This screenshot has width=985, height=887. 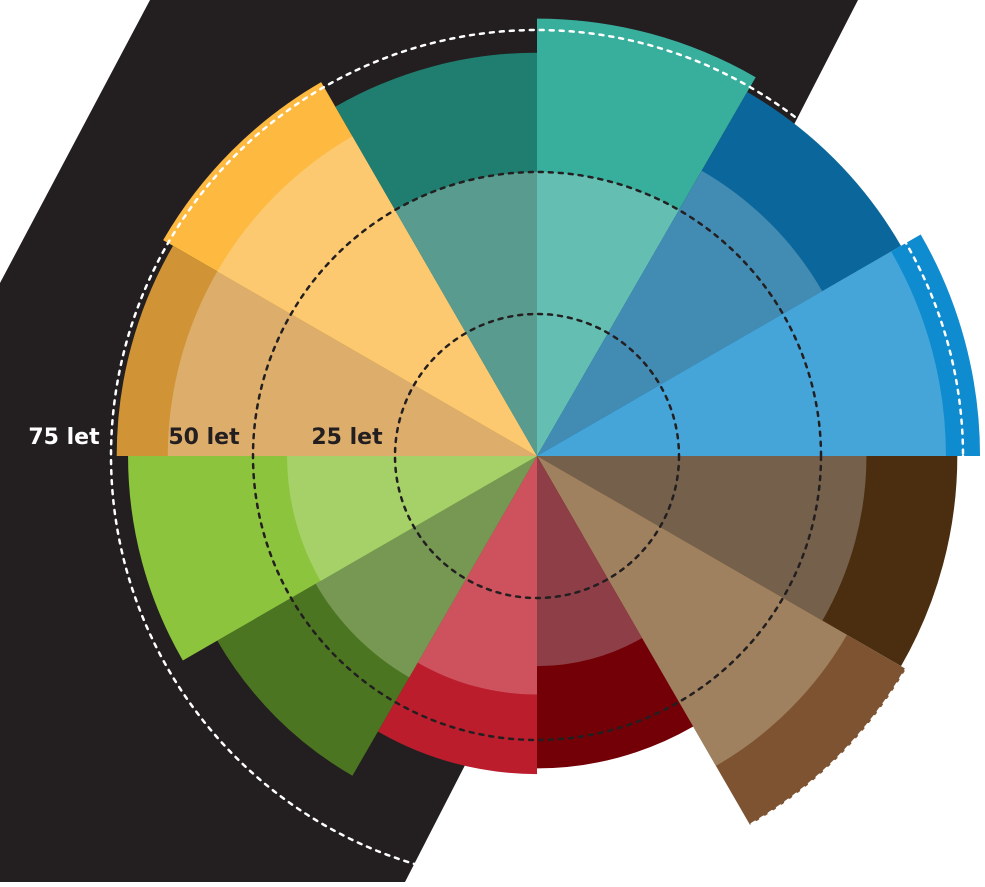 I want to click on sector-6-inner-fill, so click(x=590, y=561).